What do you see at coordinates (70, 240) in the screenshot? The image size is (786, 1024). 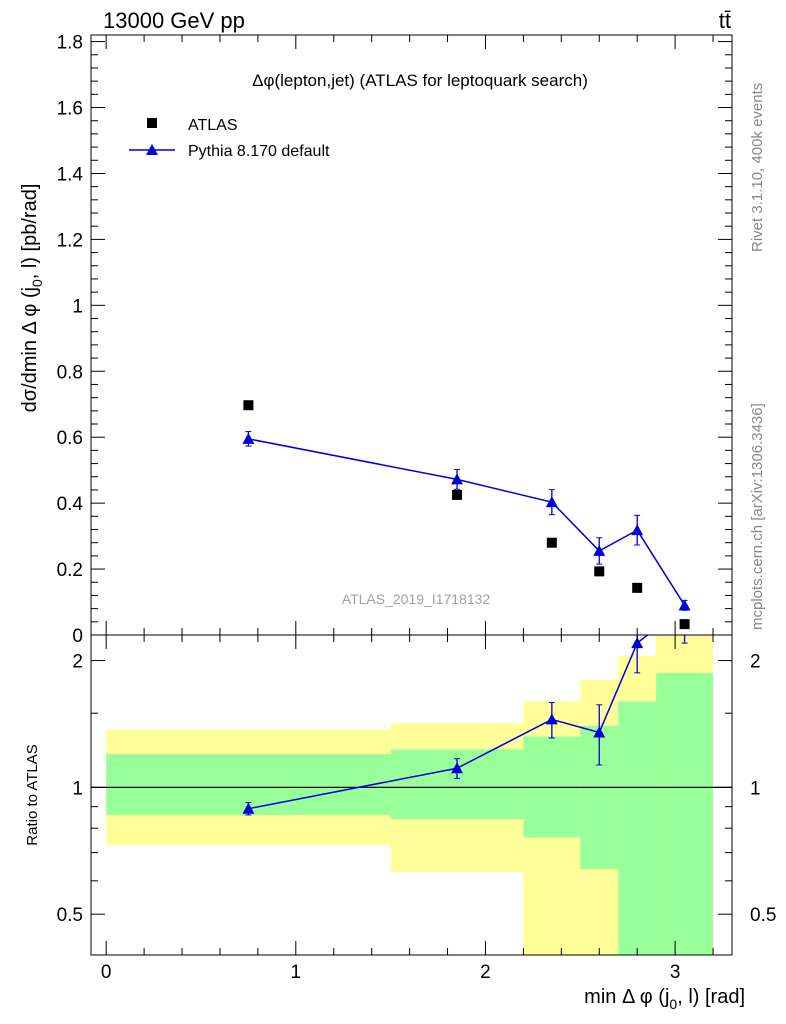 I see `main-y-tick-label: 1.2` at bounding box center [70, 240].